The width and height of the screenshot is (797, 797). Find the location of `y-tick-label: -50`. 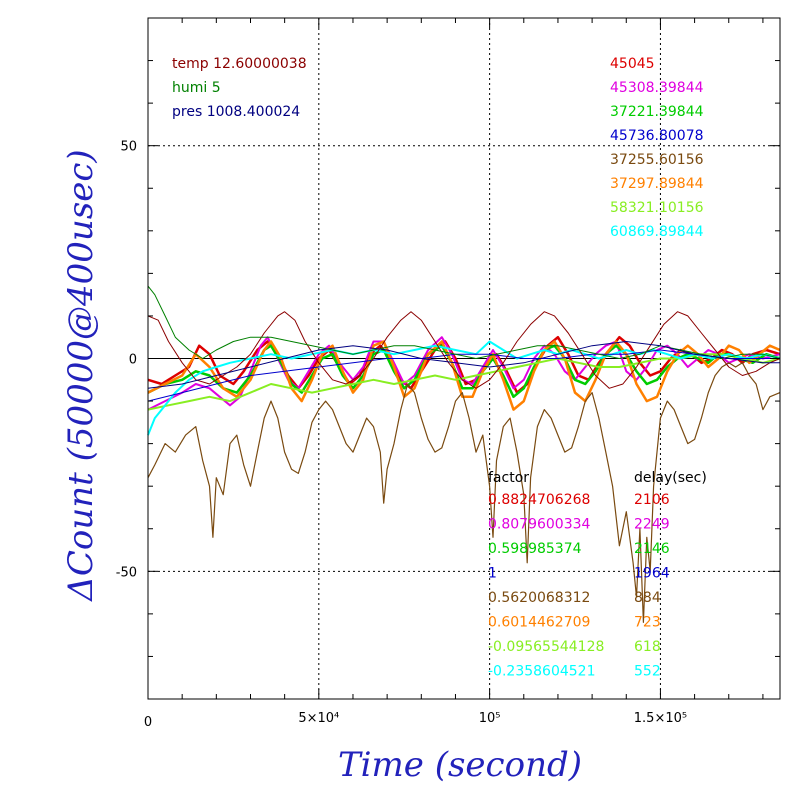

y-tick-label: -50 is located at coordinates (126, 572).